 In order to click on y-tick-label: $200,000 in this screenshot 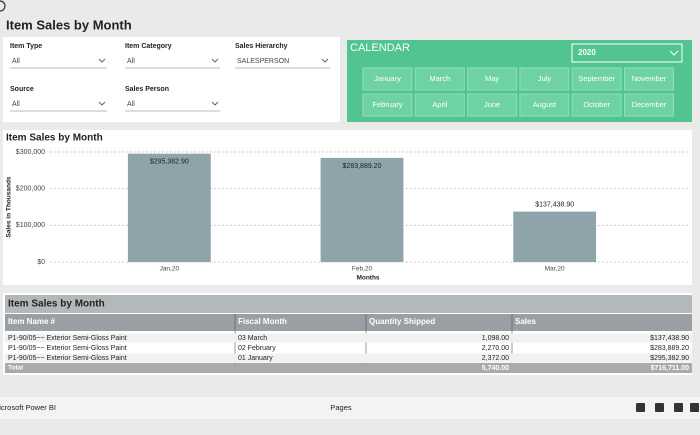, I will do `click(30, 189)`.